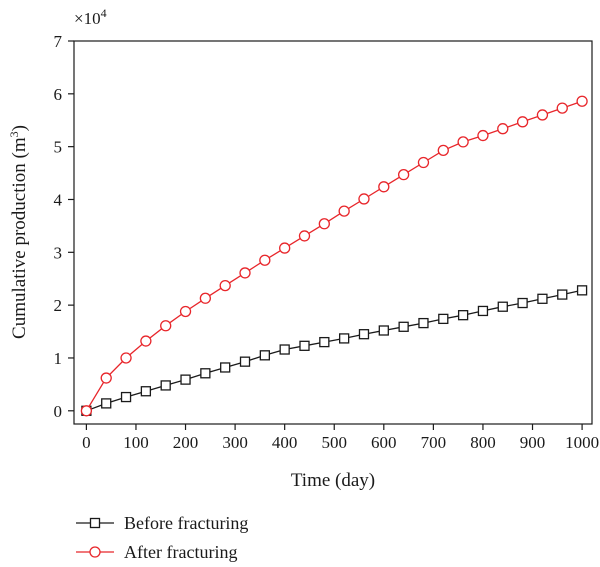 This screenshot has width=600, height=567. What do you see at coordinates (162, 537) in the screenshot?
I see `legend: Before fracturing After fracturing` at bounding box center [162, 537].